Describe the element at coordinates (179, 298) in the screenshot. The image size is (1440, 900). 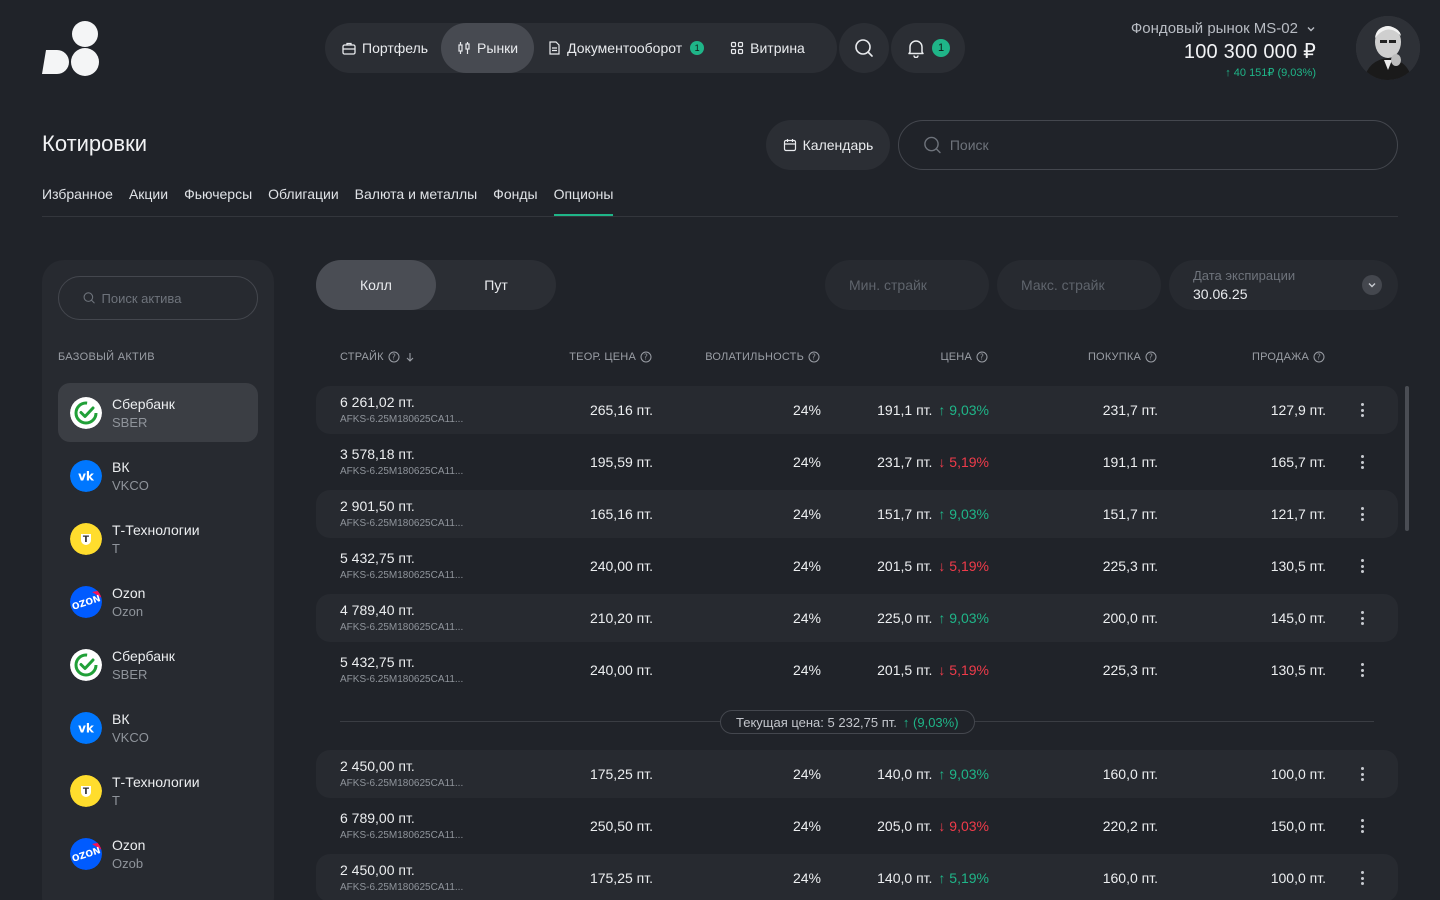
I see `asset-search-input` at that location.